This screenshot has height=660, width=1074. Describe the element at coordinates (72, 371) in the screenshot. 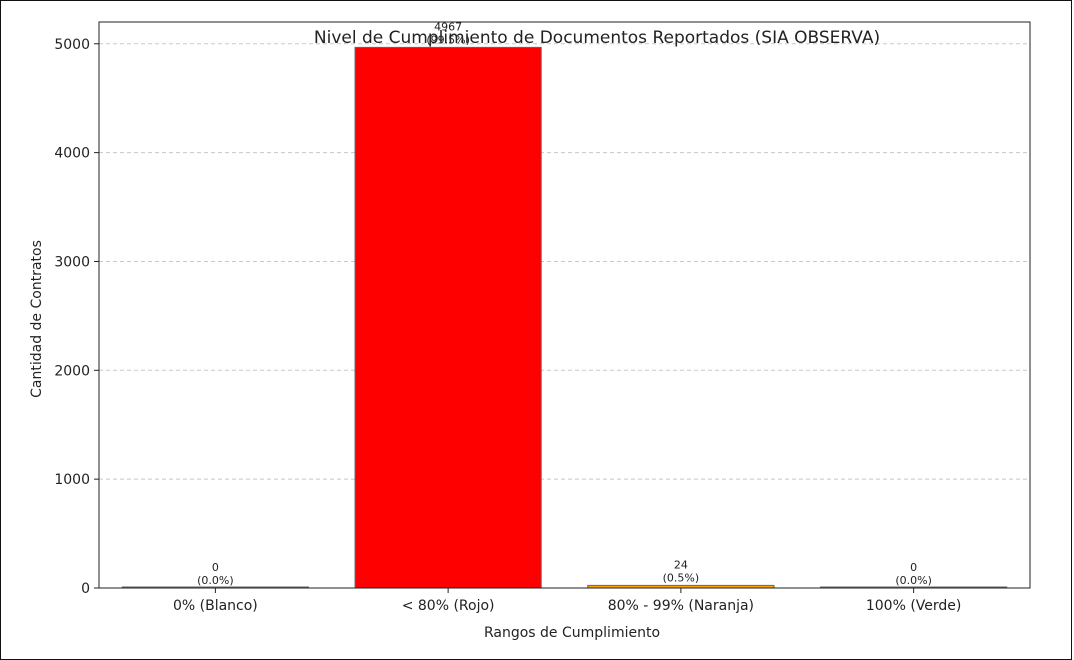

I see `y-tick-label: 2000` at that location.